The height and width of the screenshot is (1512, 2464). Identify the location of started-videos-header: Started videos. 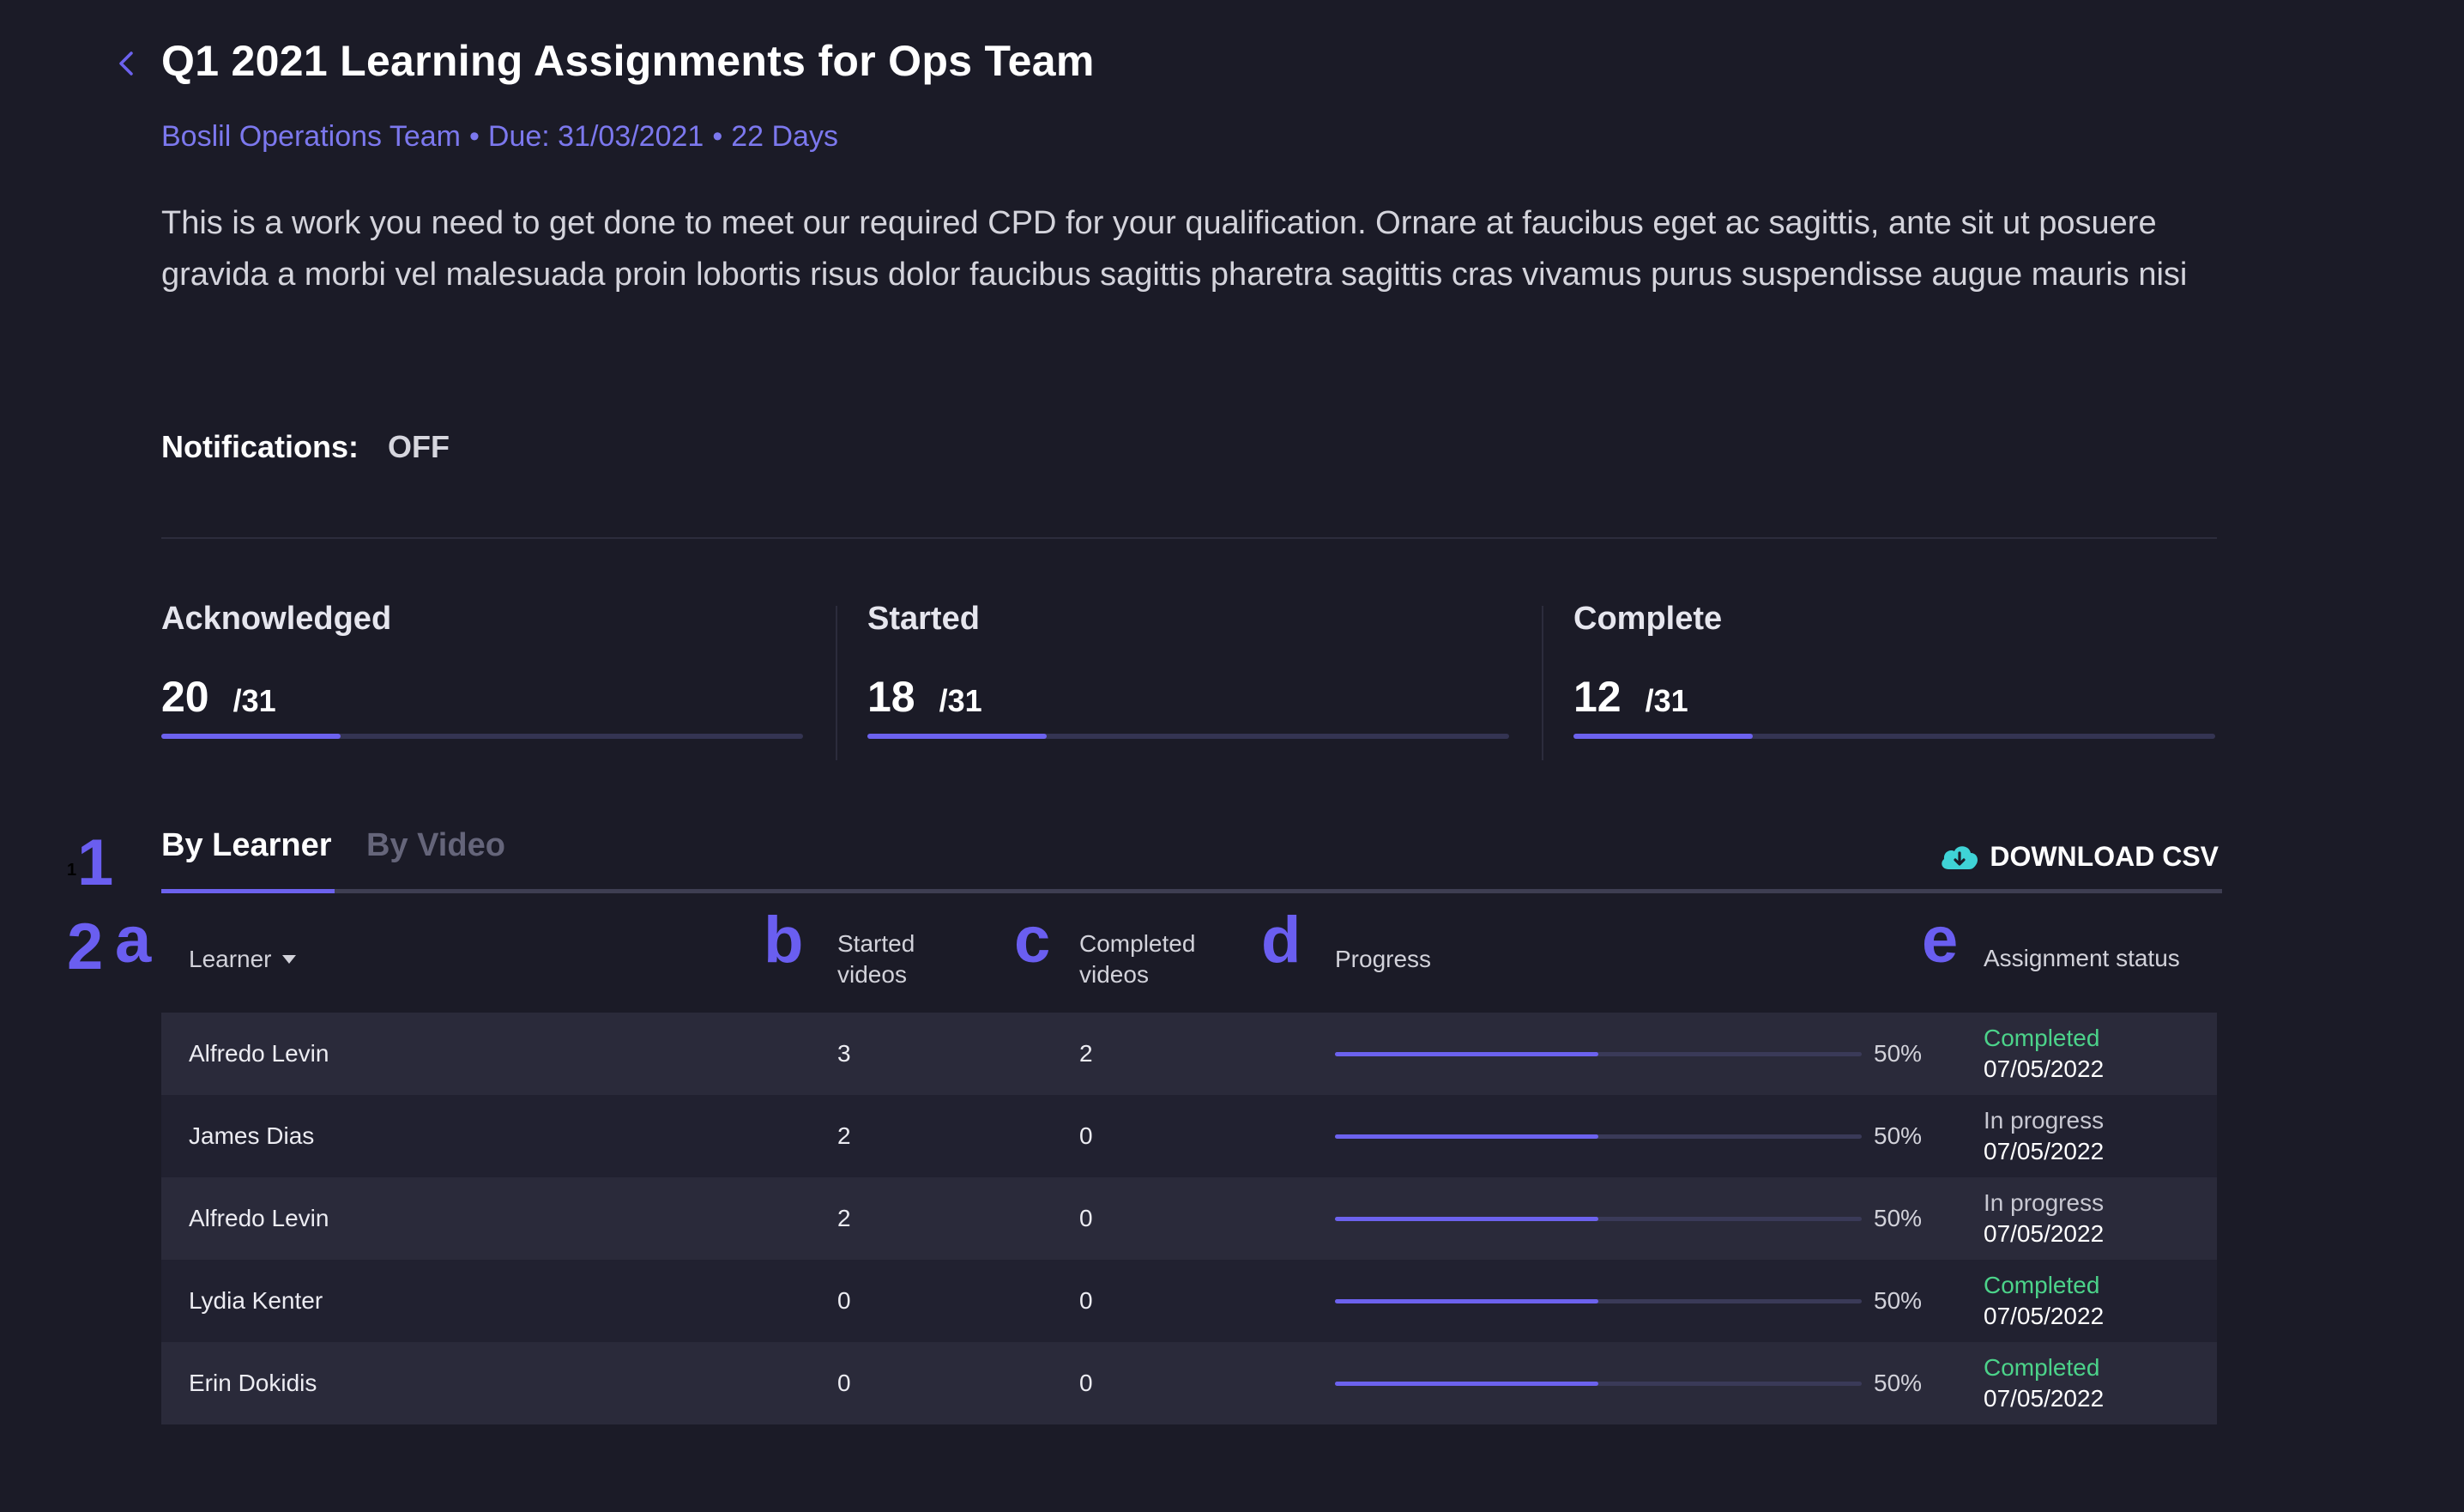
(876, 959).